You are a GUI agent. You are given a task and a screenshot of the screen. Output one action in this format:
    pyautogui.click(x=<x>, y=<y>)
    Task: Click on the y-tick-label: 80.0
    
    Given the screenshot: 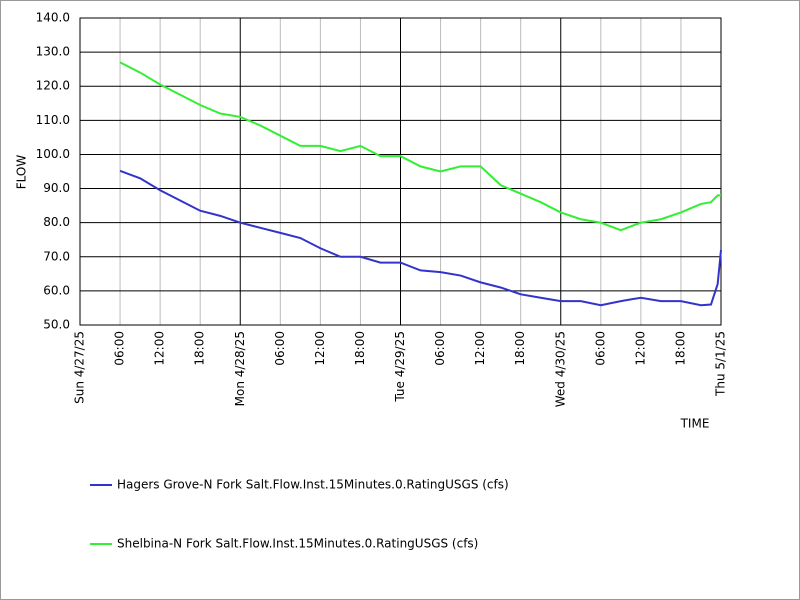 What is the action you would take?
    pyautogui.click(x=56, y=222)
    